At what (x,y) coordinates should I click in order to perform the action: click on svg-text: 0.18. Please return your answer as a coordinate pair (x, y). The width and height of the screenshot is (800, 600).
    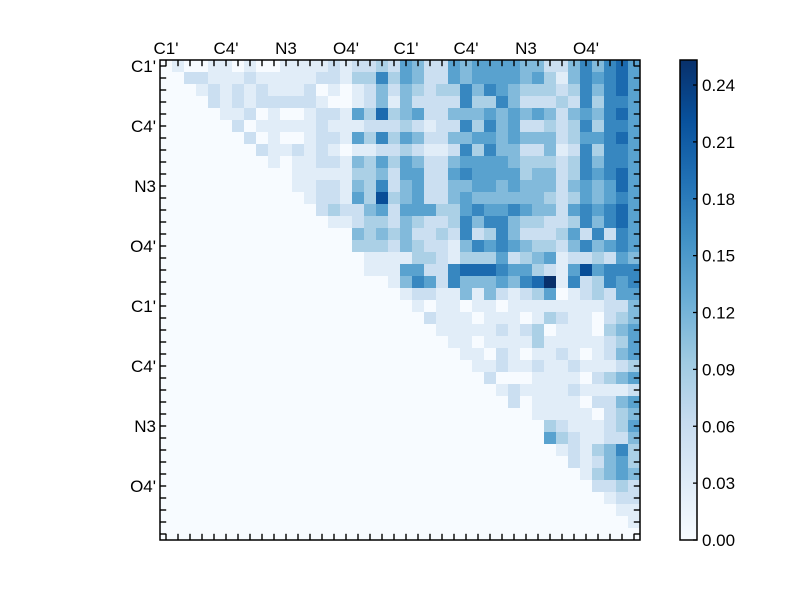
    Looking at the image, I should click on (718, 199).